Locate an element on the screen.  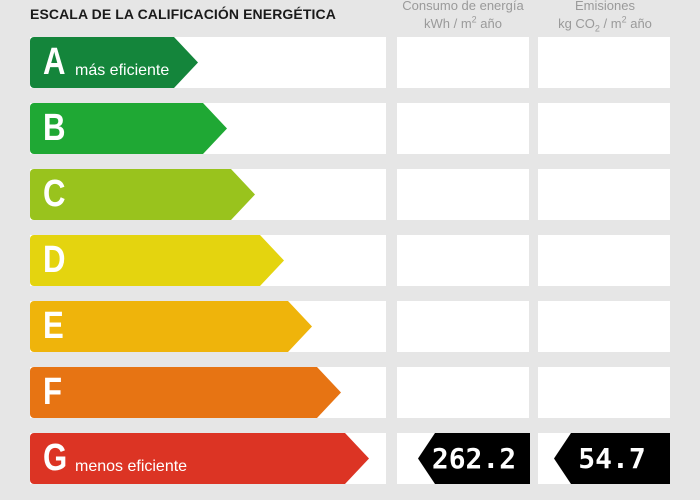
rating-letter: D is located at coordinates (54, 260).